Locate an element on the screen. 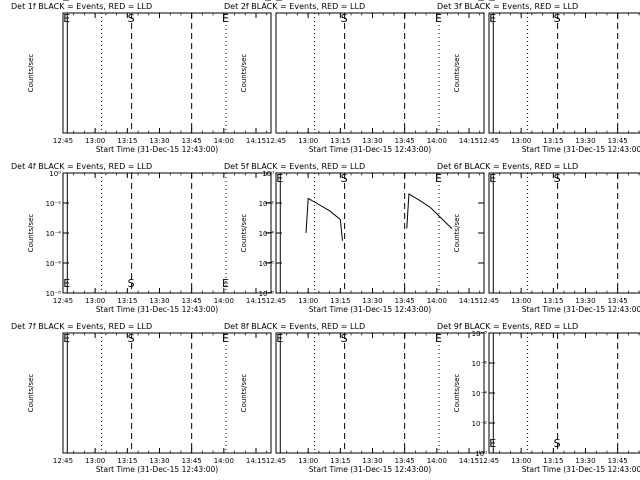  panel-title: Det 3f BLACK = Events, RED = LLD is located at coordinates (507, 6).